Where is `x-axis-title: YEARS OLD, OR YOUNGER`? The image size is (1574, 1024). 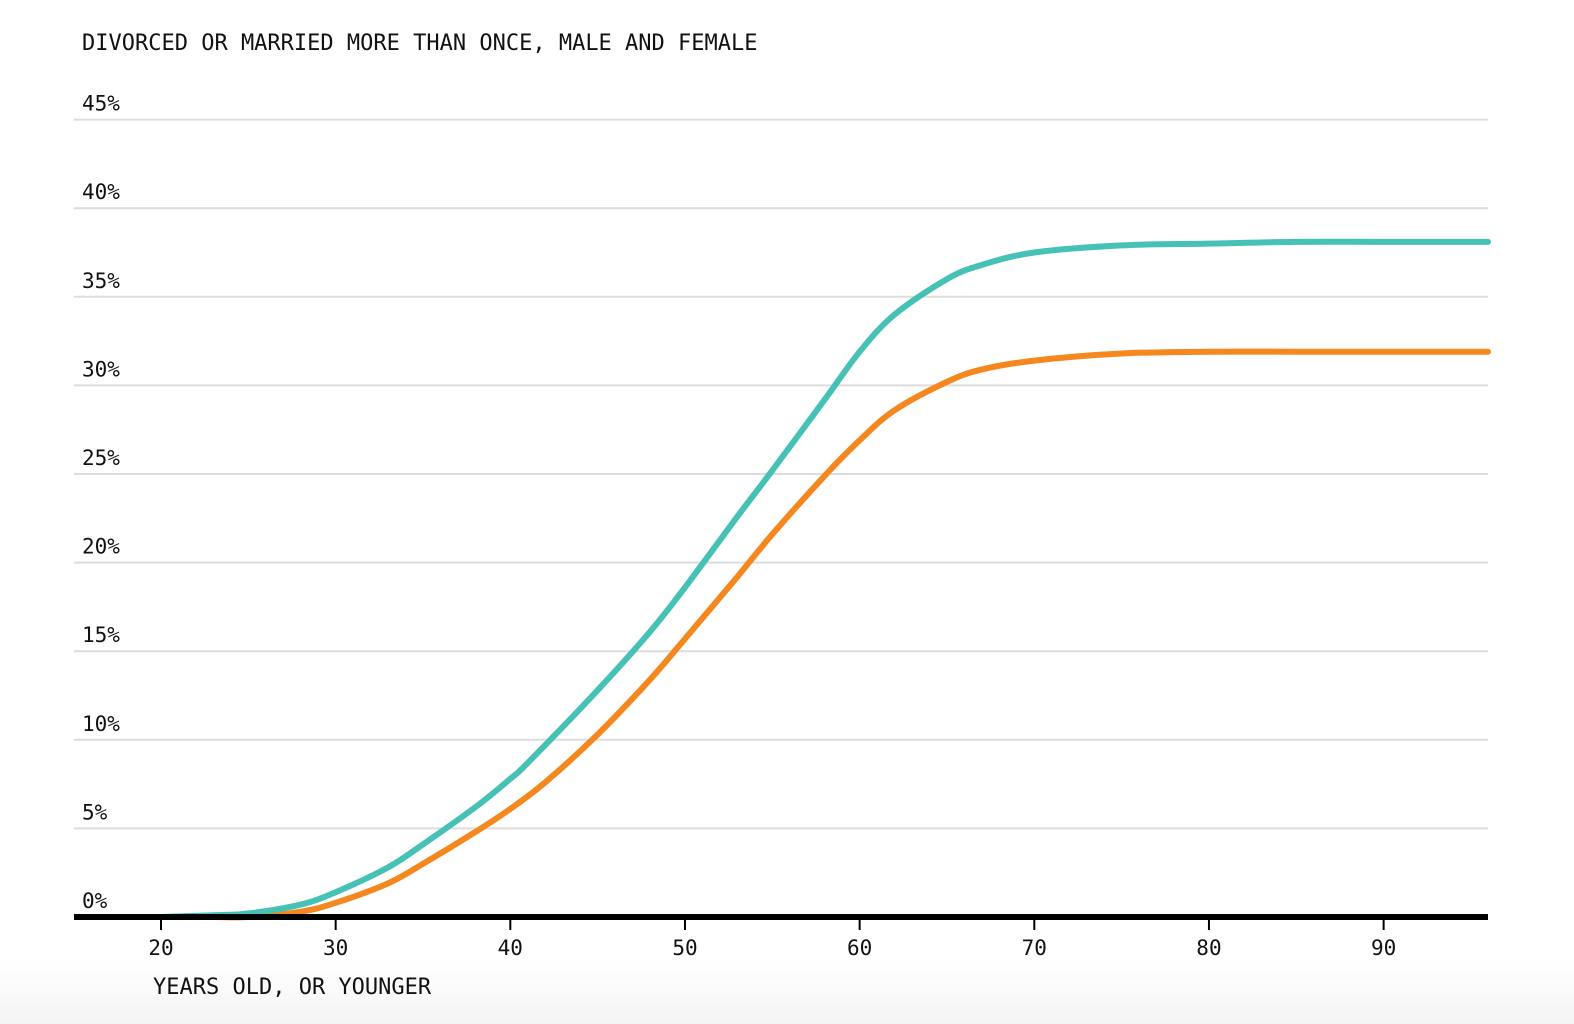
x-axis-title: YEARS OLD, OR YOUNGER is located at coordinates (292, 987).